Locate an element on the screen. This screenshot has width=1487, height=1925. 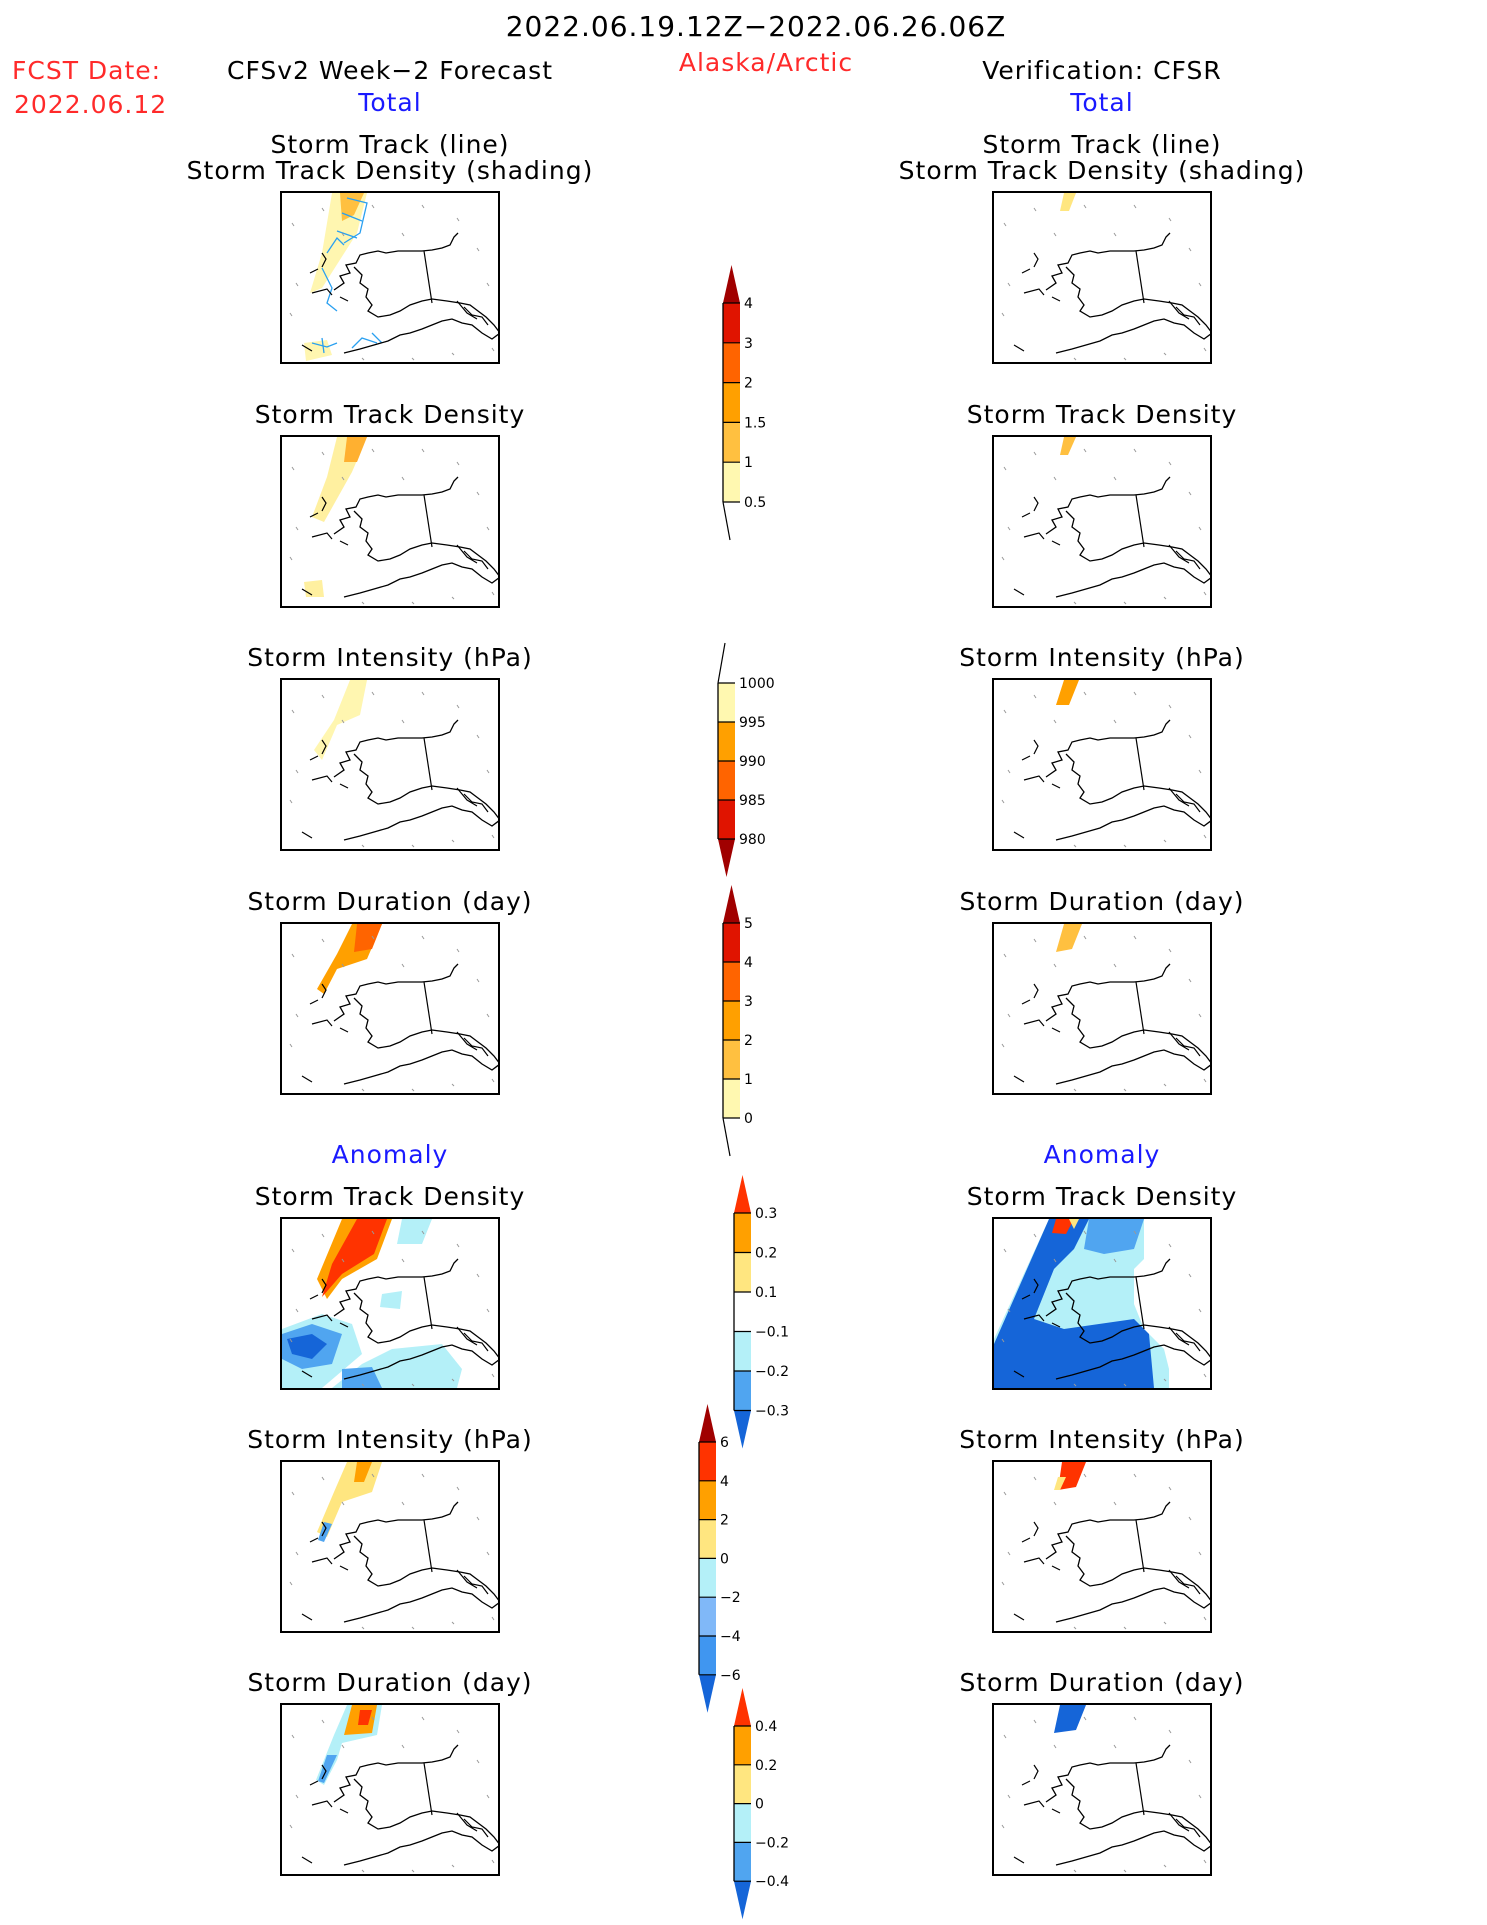
colorbar-tick-label: 995 is located at coordinates (752, 723).